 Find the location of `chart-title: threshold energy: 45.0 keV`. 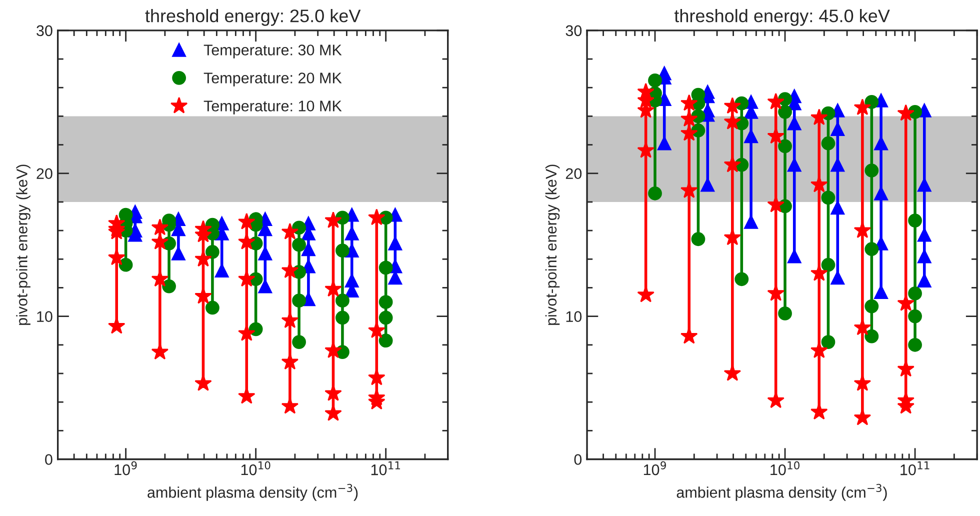

chart-title: threshold energy: 45.0 keV is located at coordinates (782, 17).